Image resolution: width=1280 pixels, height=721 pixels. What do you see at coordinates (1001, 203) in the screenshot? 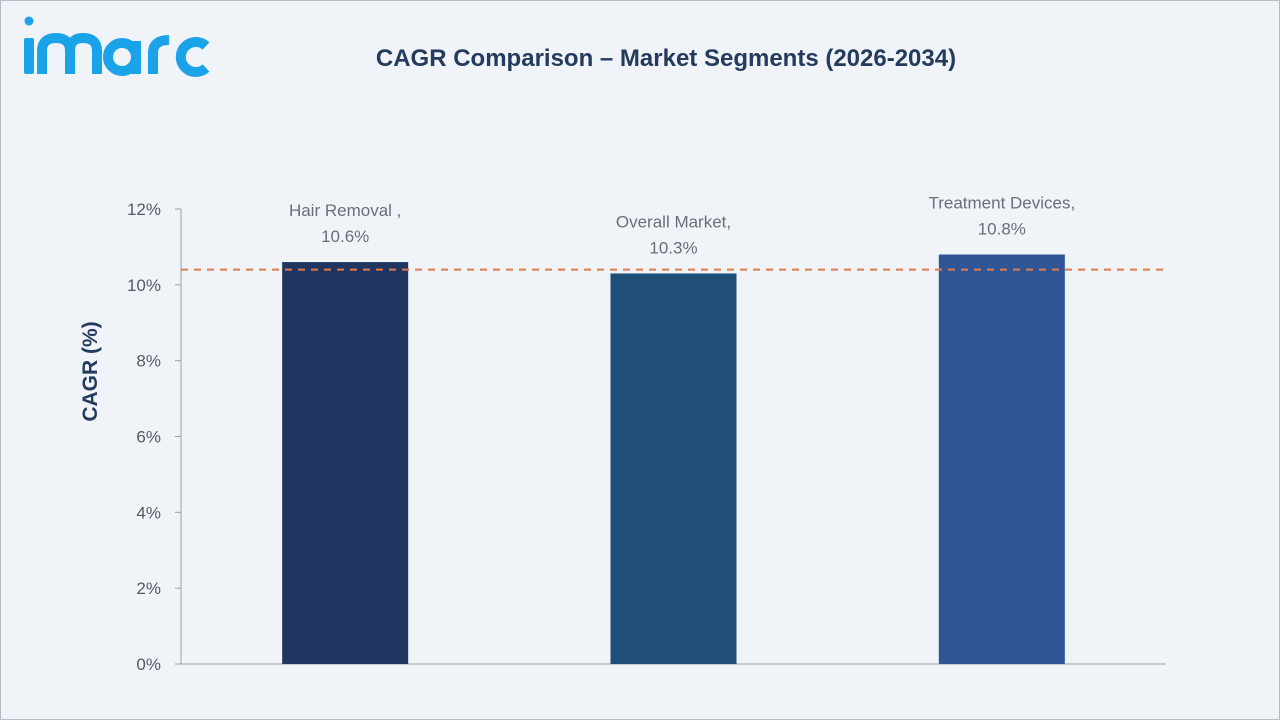
I see `data-label: Treatment Devices,` at bounding box center [1001, 203].